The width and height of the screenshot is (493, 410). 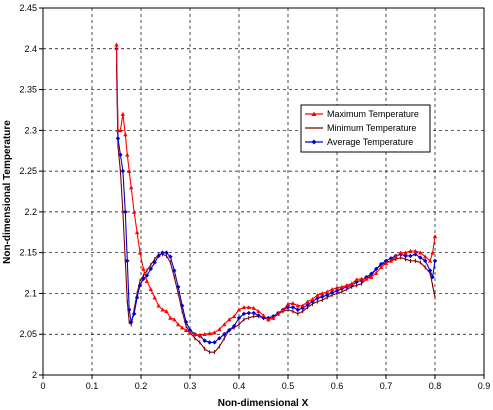 I want to click on x-tick-label: 0.8, so click(x=435, y=386).